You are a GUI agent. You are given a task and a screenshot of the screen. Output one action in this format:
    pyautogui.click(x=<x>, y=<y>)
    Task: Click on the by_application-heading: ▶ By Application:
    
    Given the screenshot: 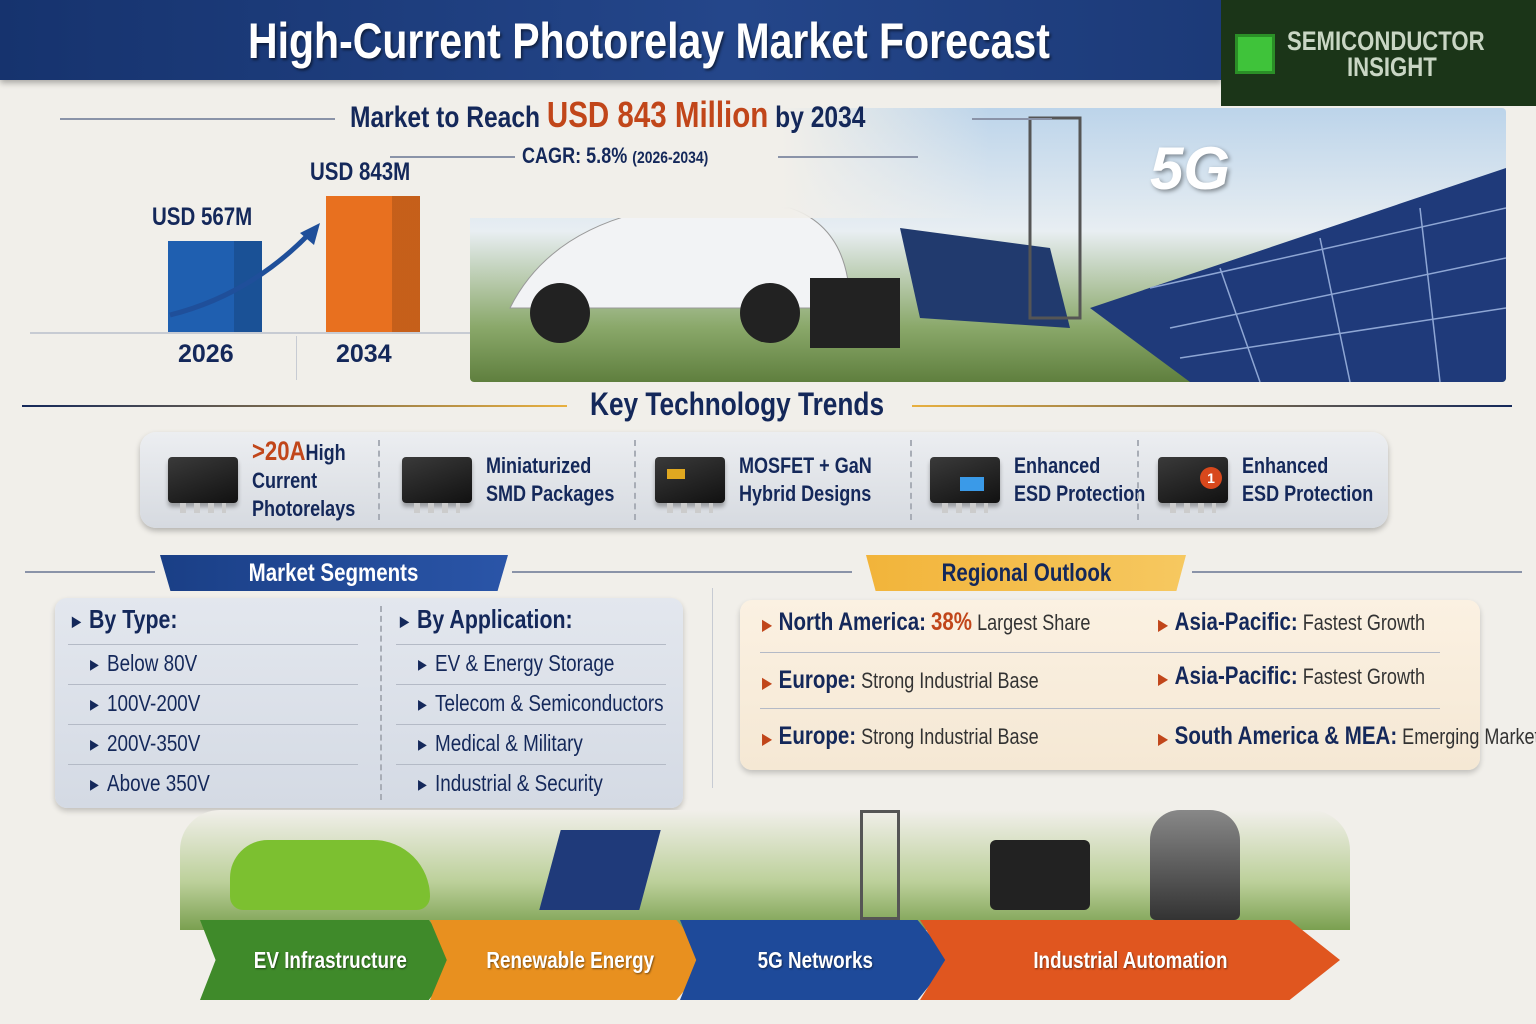 What is the action you would take?
    pyautogui.click(x=486, y=619)
    